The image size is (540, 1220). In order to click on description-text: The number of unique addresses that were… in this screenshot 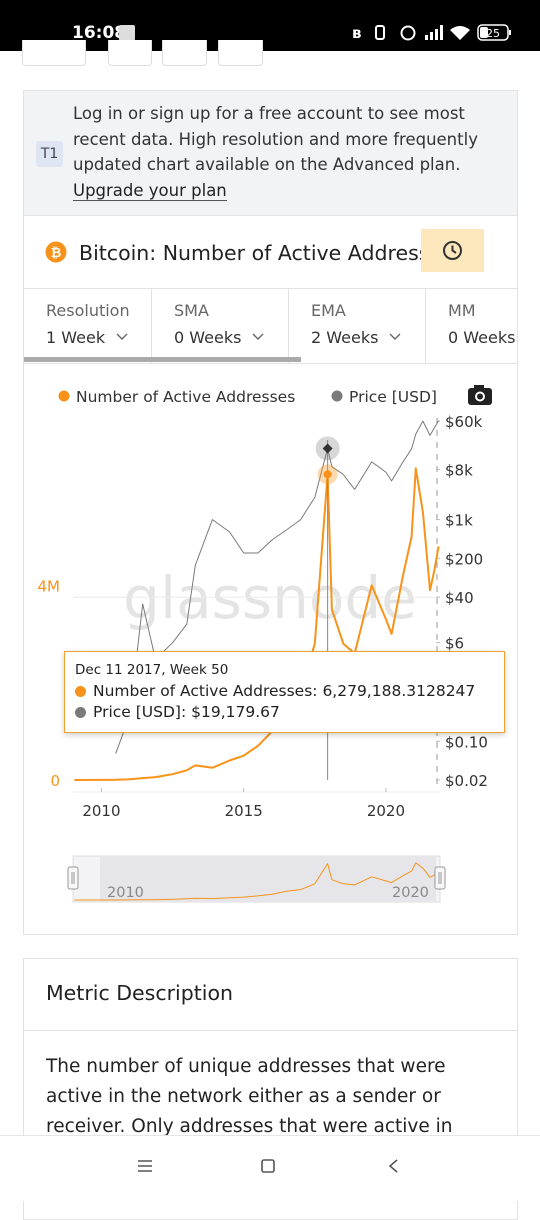, I will do `click(249, 1096)`.